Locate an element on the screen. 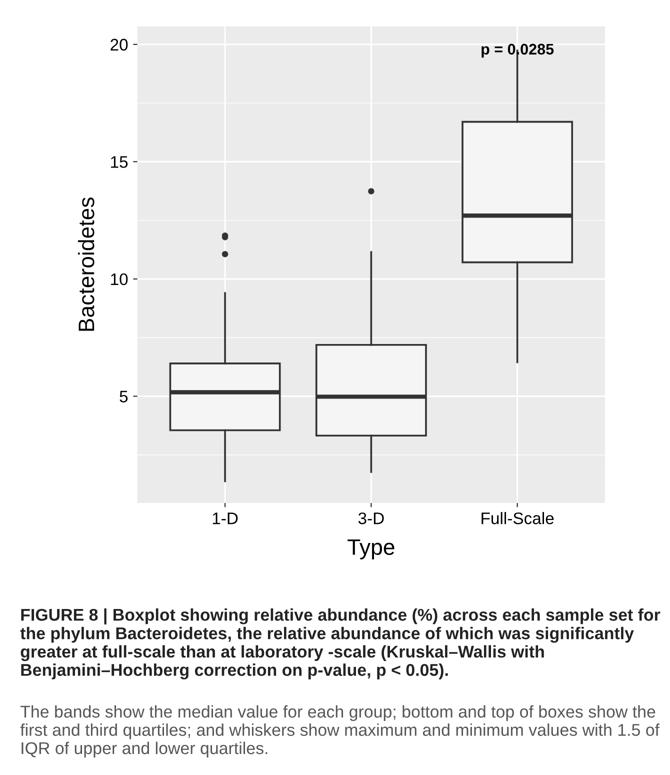  caption: FIGURE 8 | Boxplot showing relative abundance (%) across each sample set for the phylum Bacteroidetes, the relative abundance of which was significantly greater at full-scale than at laboratory -scale (Kruskal–Wallis with Benjamini–Hochberg correction on p-value, p < 0.05). is located at coordinates (340, 644).